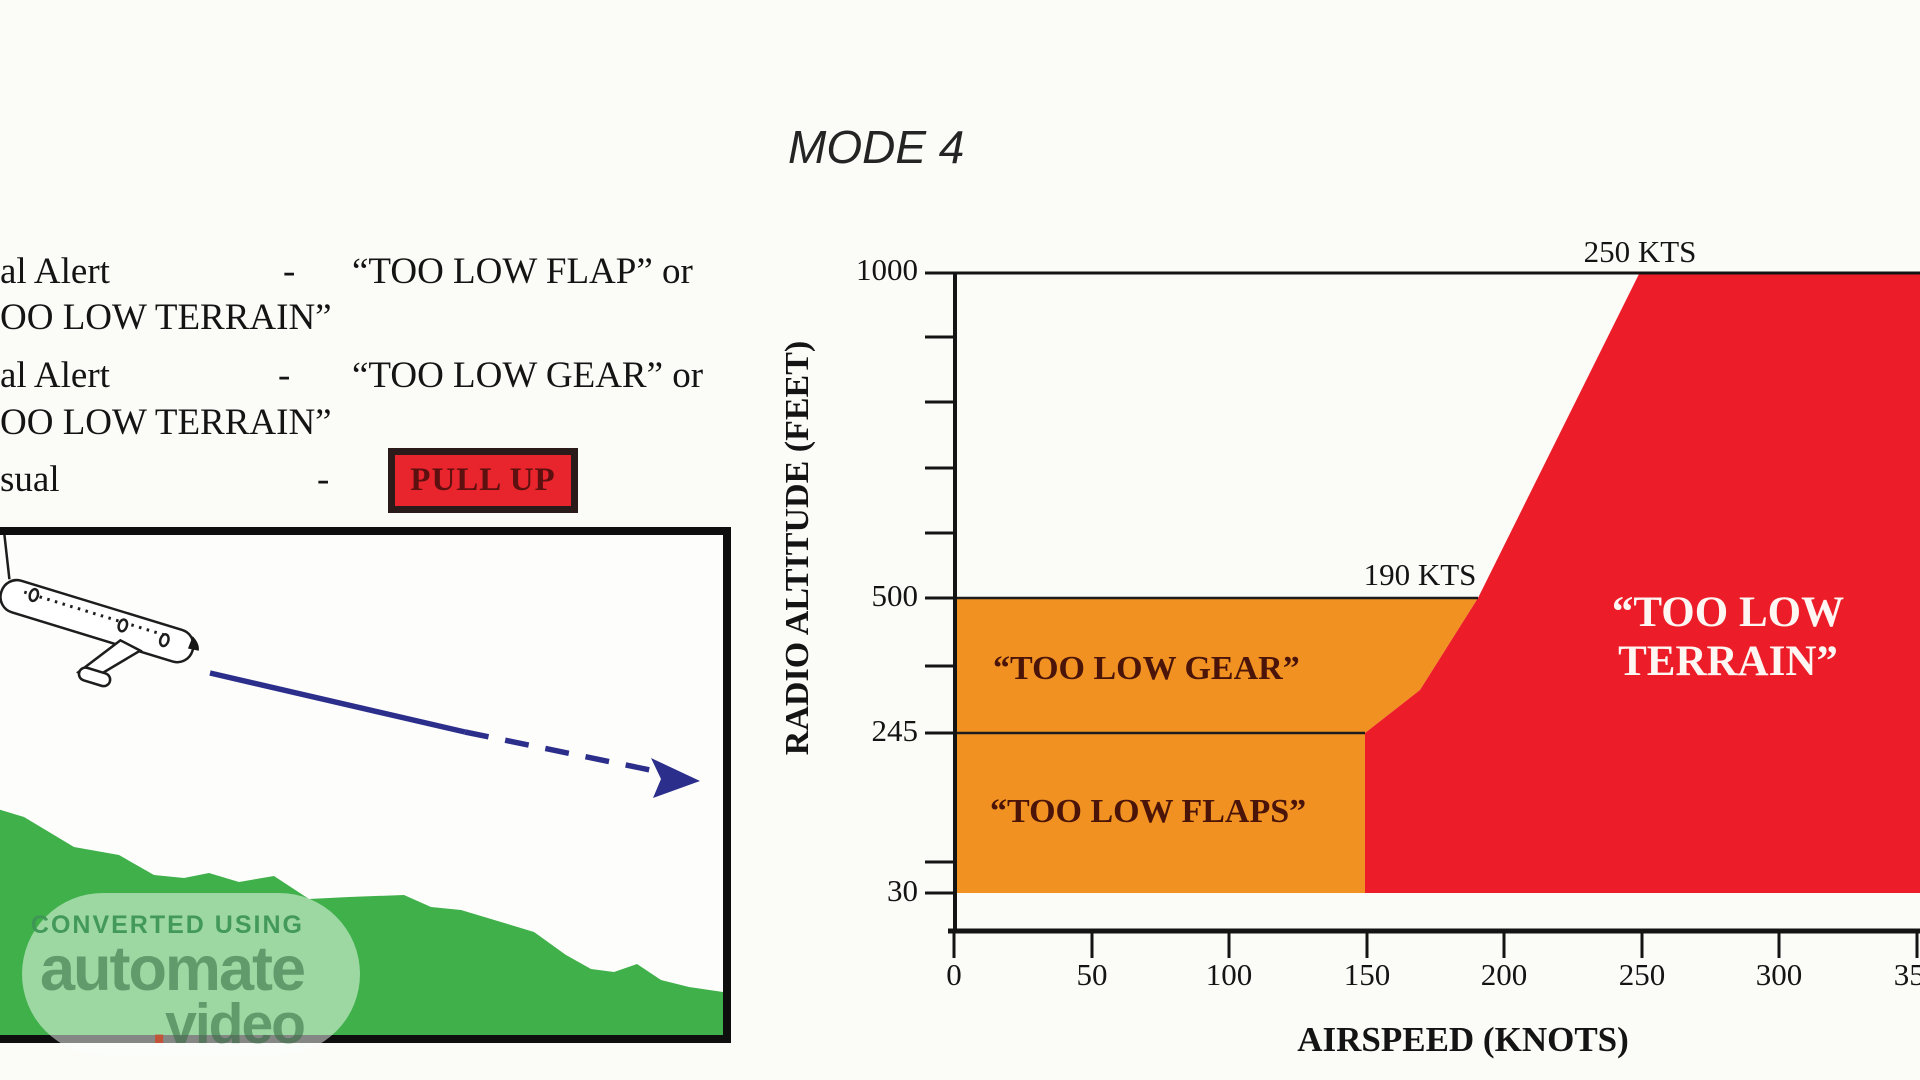 The height and width of the screenshot is (1080, 1920). I want to click on airplane-fuselage, so click(97, 621).